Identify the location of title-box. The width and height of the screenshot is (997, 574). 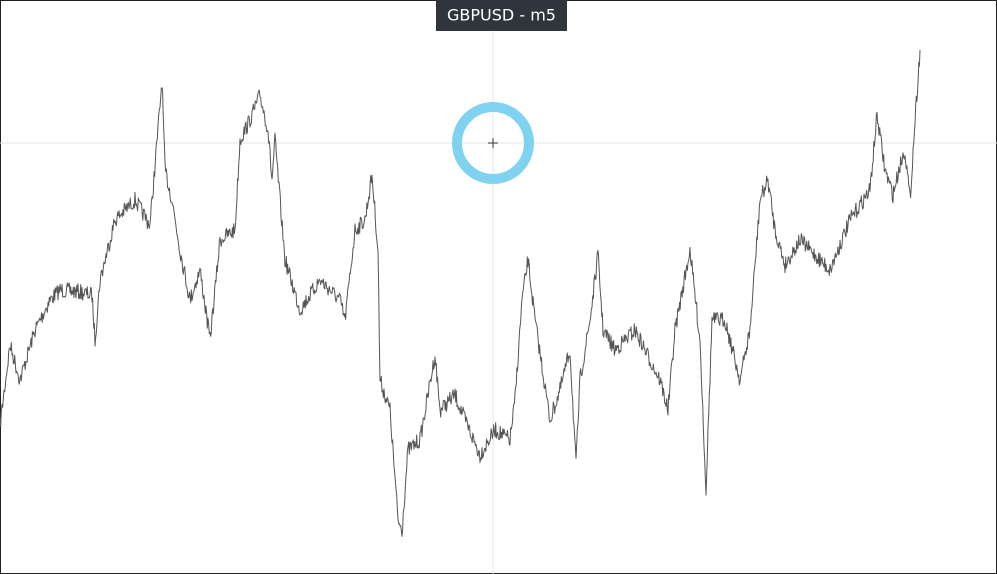
(501, 15).